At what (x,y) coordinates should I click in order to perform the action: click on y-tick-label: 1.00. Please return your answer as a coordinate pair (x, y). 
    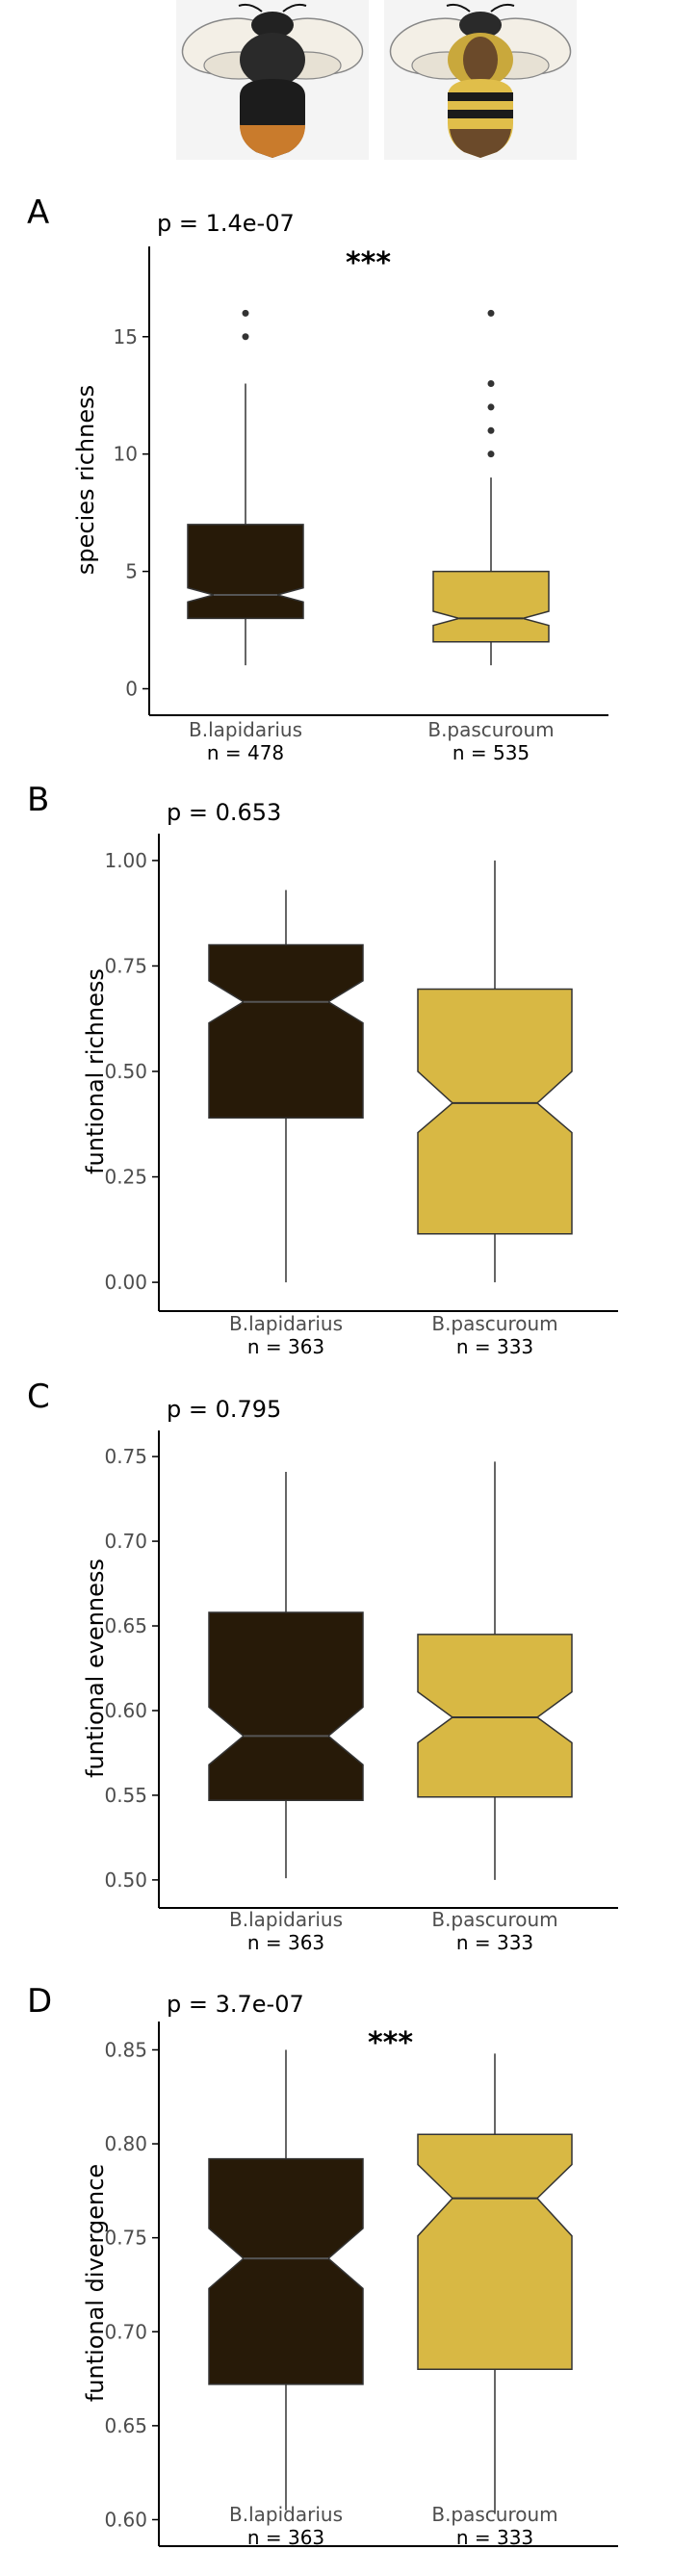
    Looking at the image, I should click on (125, 861).